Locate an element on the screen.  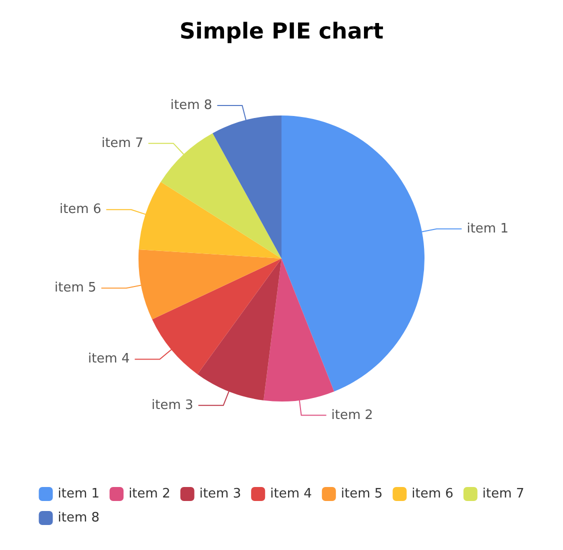
legend-label: item 4 is located at coordinates (291, 494).